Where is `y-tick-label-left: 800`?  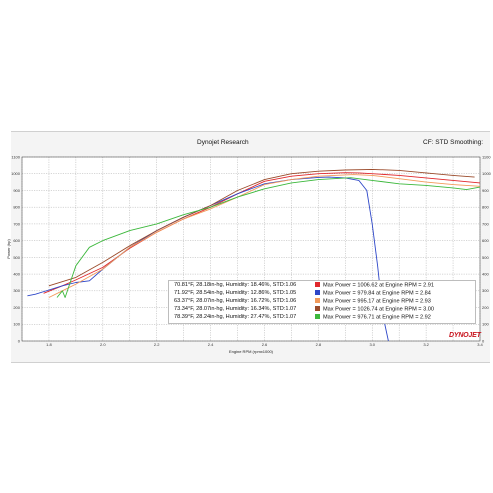 y-tick-label-left: 800 is located at coordinates (16, 207).